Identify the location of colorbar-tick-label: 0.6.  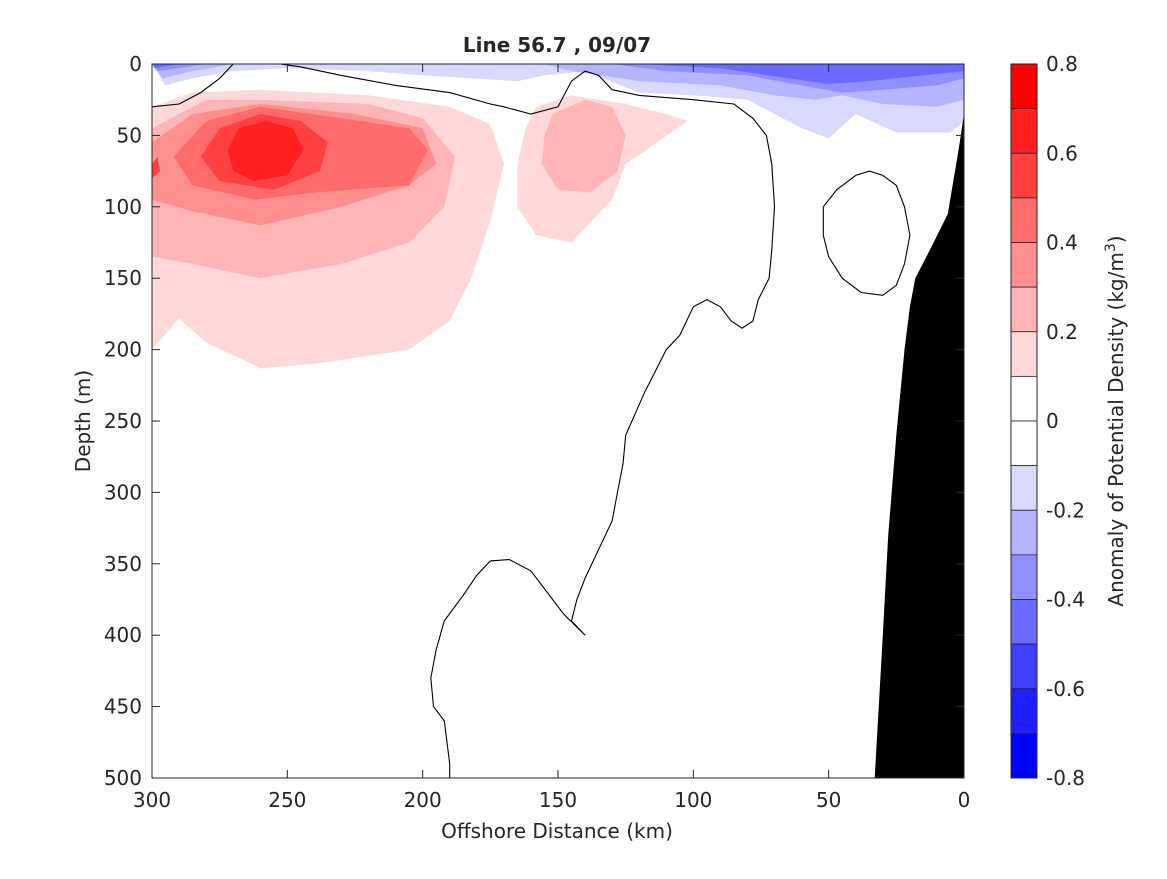
(1062, 153).